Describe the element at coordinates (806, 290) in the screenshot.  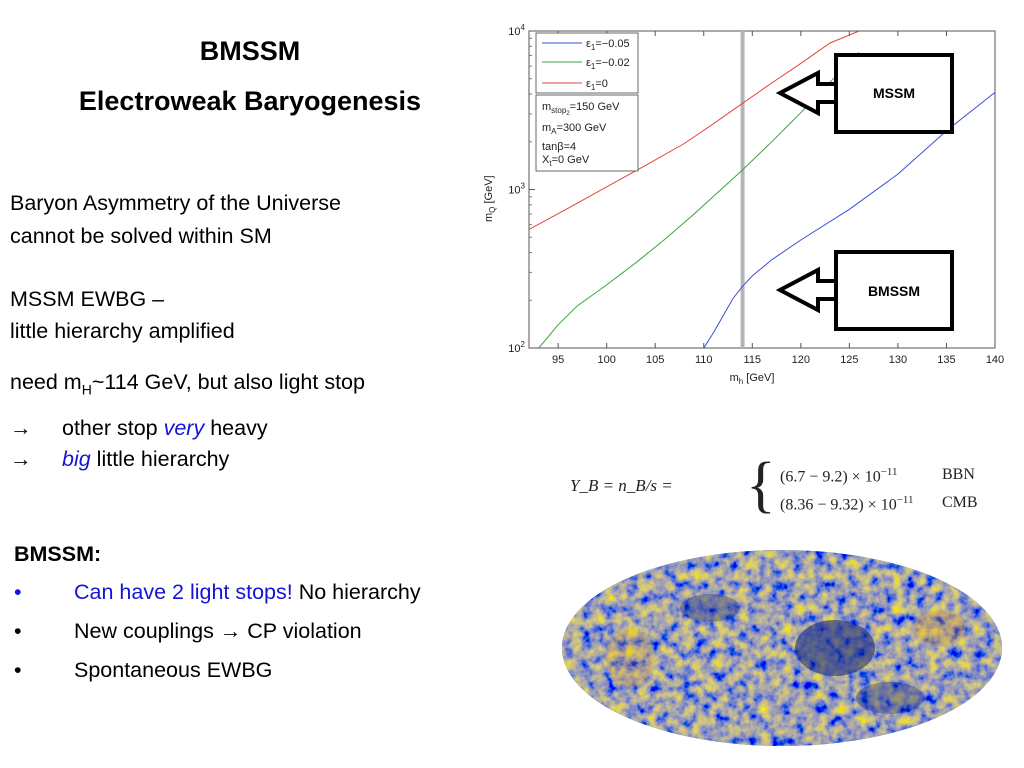
I see `bmssm-arrow-icon` at that location.